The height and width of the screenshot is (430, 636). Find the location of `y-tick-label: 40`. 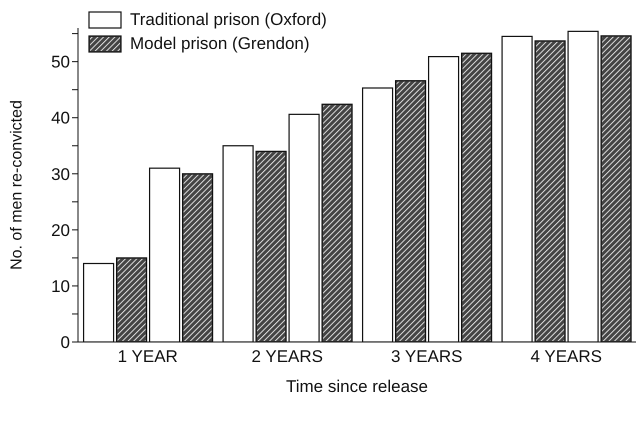

y-tick-label: 40 is located at coordinates (60, 118).